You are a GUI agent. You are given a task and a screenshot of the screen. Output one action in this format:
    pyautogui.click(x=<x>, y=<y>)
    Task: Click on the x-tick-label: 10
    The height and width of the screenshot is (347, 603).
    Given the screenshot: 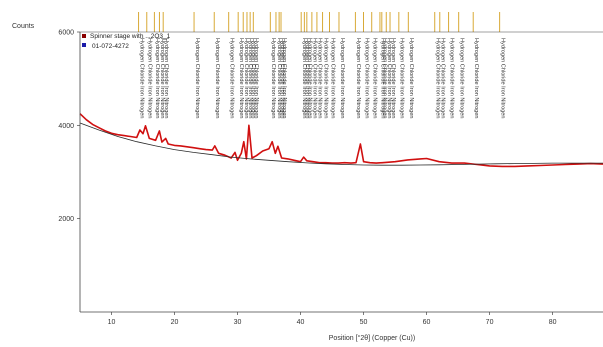 What is the action you would take?
    pyautogui.click(x=112, y=322)
    